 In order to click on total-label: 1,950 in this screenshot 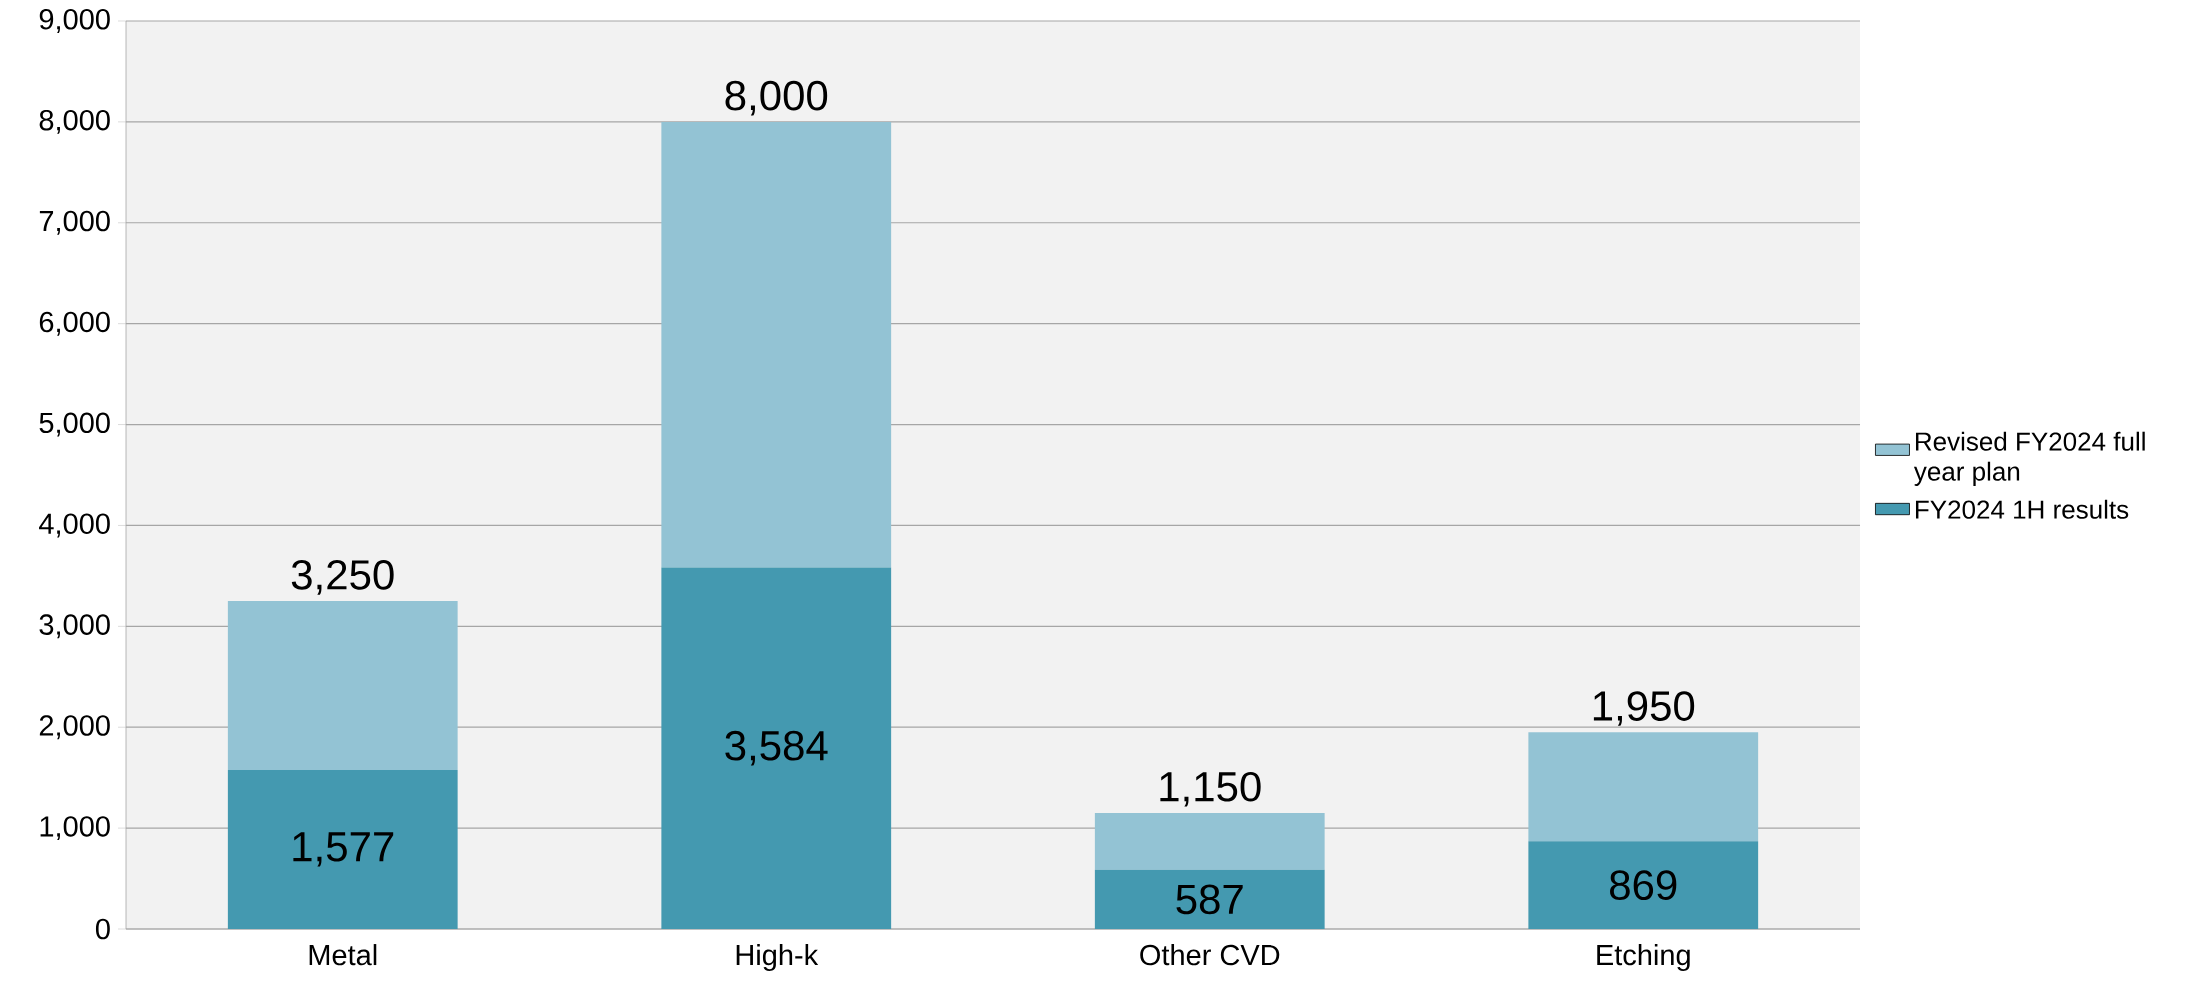, I will do `click(1644, 708)`.